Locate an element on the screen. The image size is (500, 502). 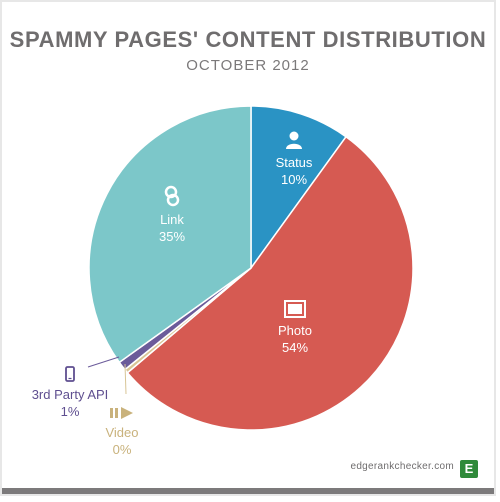
status-label-text: Status is located at coordinates (294, 162).